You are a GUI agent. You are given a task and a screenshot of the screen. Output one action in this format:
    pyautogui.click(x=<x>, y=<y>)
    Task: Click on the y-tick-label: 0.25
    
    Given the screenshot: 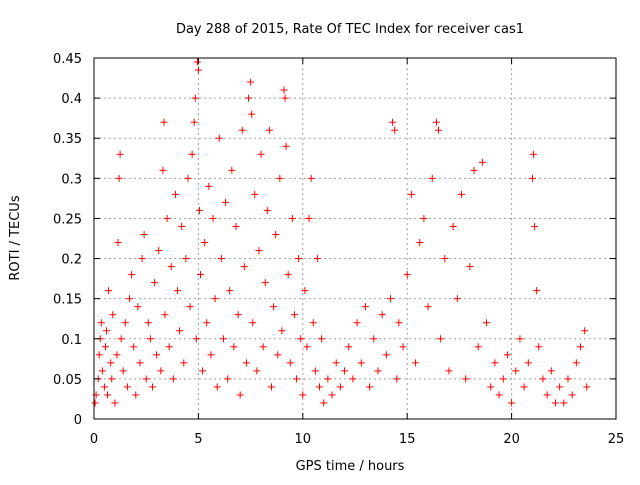 What is the action you would take?
    pyautogui.click(x=67, y=219)
    